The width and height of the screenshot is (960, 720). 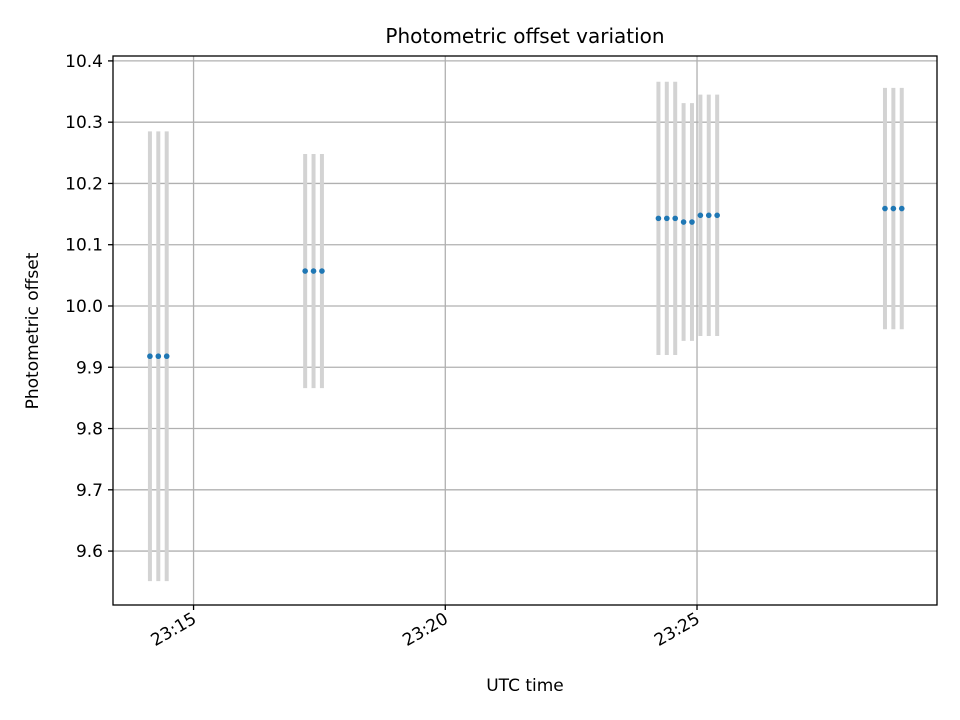 What do you see at coordinates (525, 686) in the screenshot?
I see `x-axis-label: UTC time` at bounding box center [525, 686].